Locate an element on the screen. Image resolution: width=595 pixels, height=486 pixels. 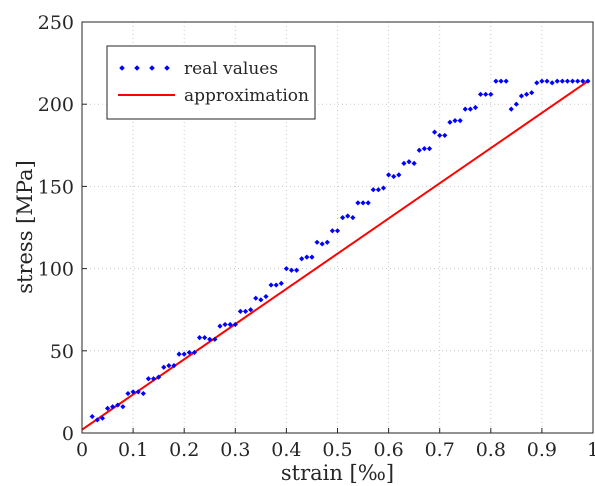
y-tick-label: 50 is located at coordinates (62, 352).